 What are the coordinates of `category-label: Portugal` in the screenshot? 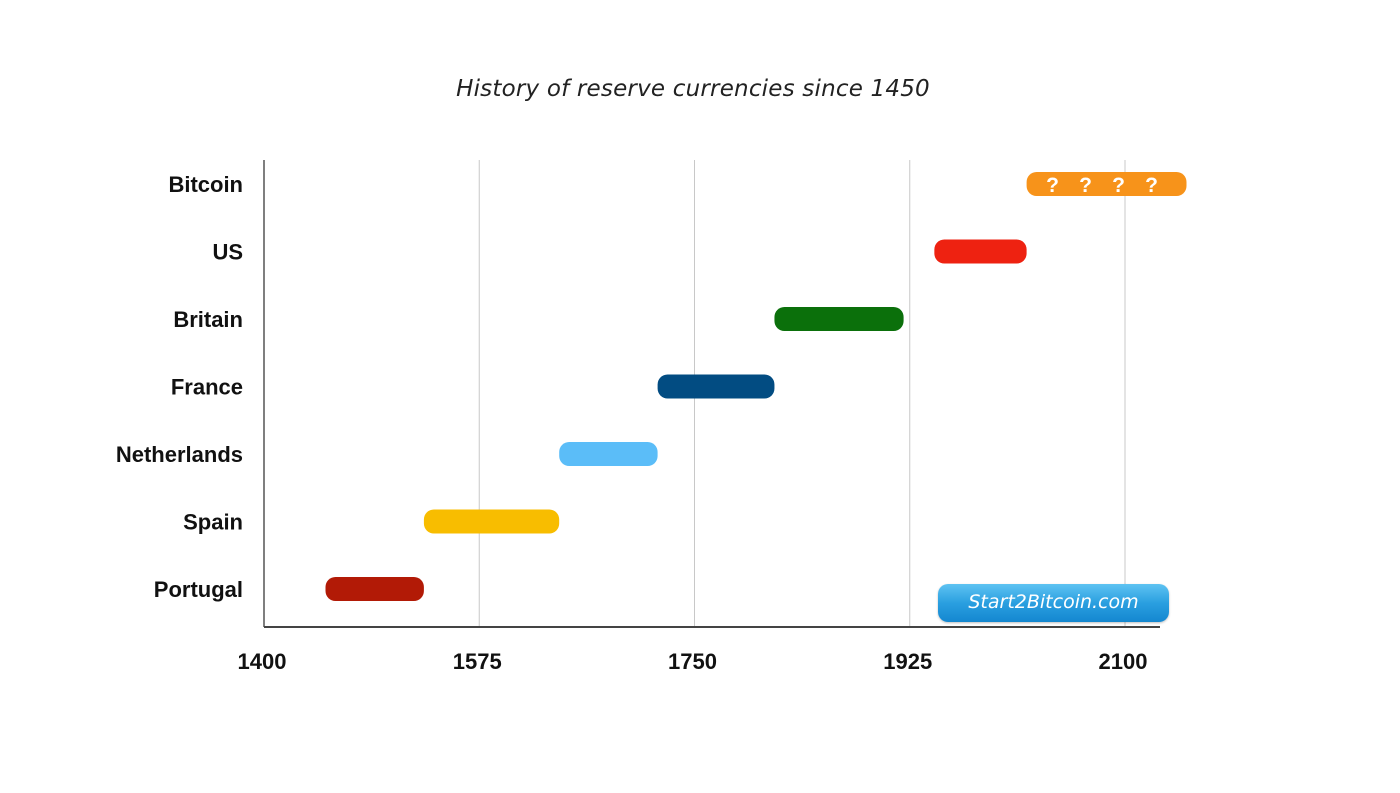 It's located at (198, 589).